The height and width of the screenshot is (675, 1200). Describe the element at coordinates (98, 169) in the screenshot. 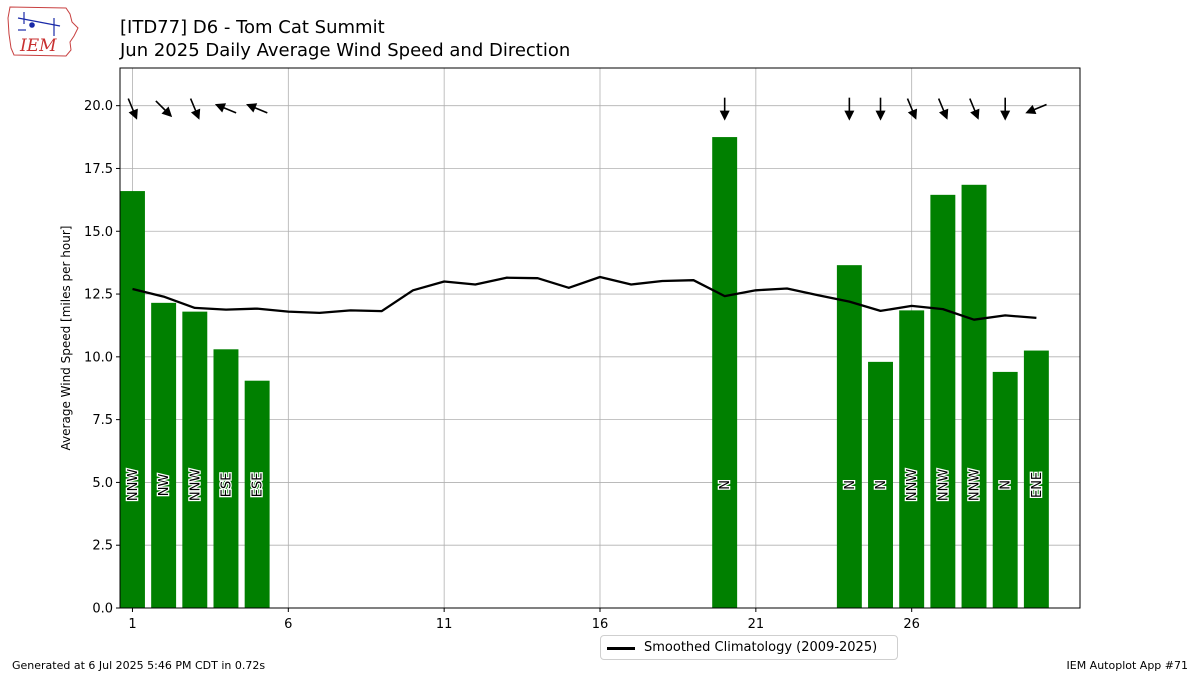

I see `y-tick-label: 17.5` at that location.